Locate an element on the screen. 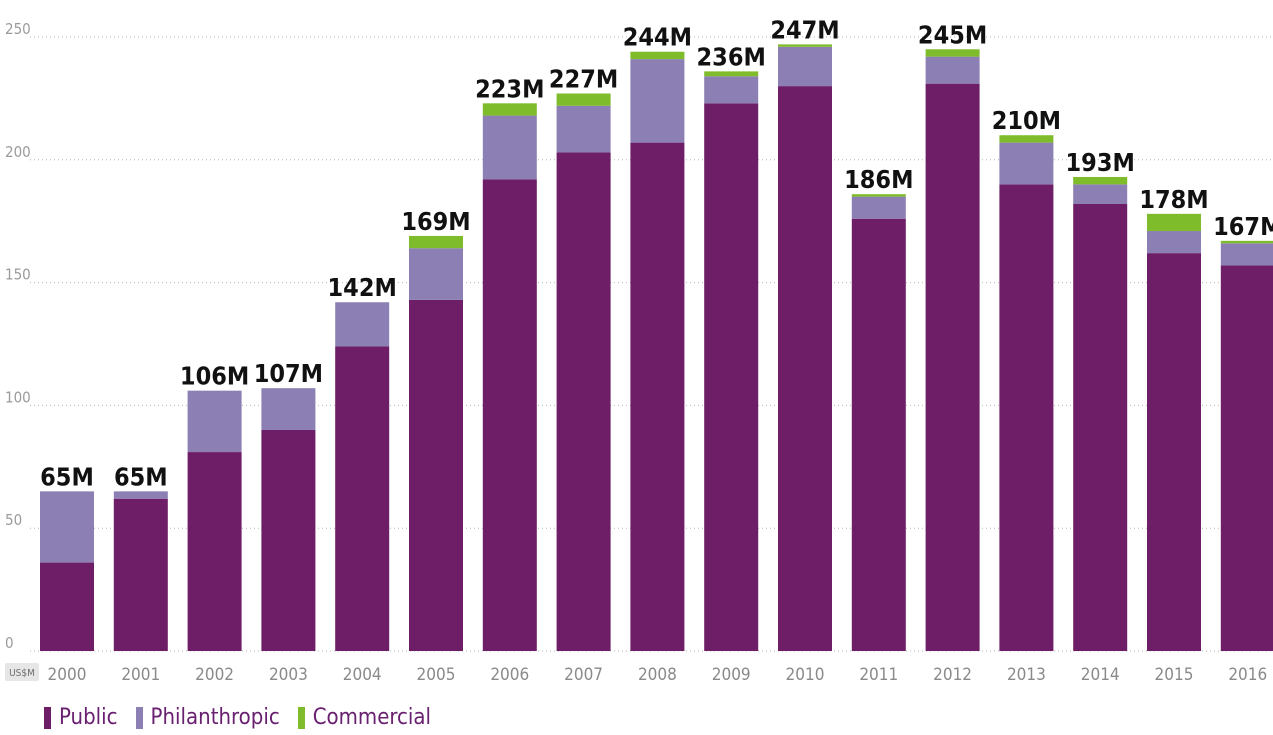 The image size is (1273, 735). bar-commercial-2012 is located at coordinates (952, 53).